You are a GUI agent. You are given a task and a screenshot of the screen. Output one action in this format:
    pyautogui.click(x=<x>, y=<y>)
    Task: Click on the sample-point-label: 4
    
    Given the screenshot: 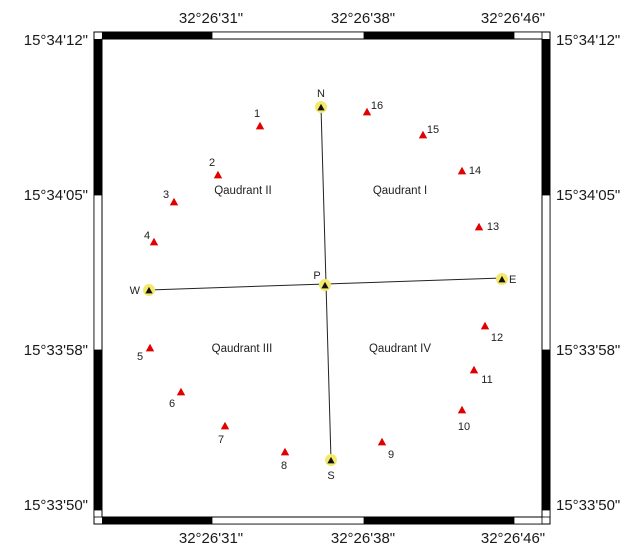 What is the action you would take?
    pyautogui.click(x=147, y=236)
    